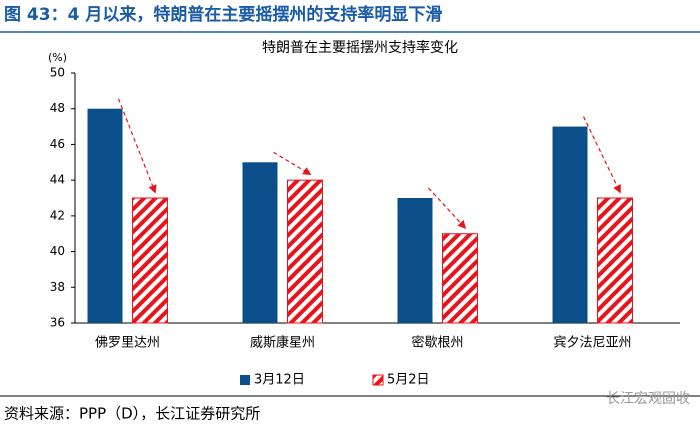  What do you see at coordinates (408, 380) in the screenshot?
I see `legend-label: 5月2日` at bounding box center [408, 380].